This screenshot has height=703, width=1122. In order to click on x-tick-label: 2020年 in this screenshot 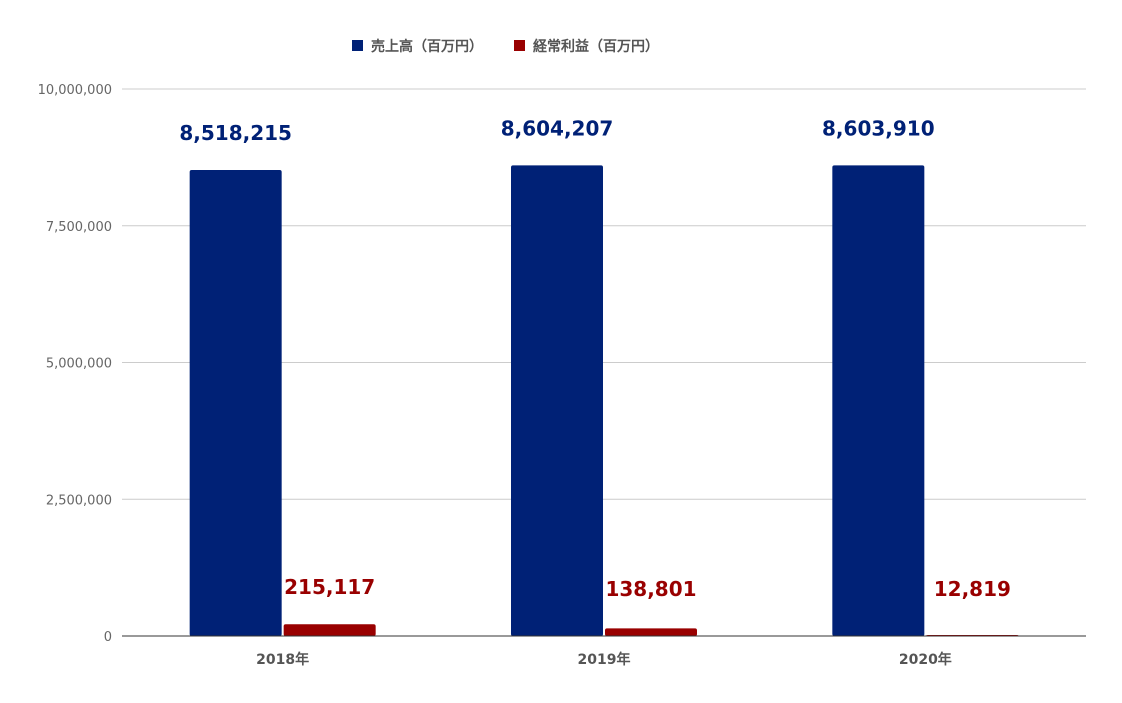, I will do `click(925, 659)`.